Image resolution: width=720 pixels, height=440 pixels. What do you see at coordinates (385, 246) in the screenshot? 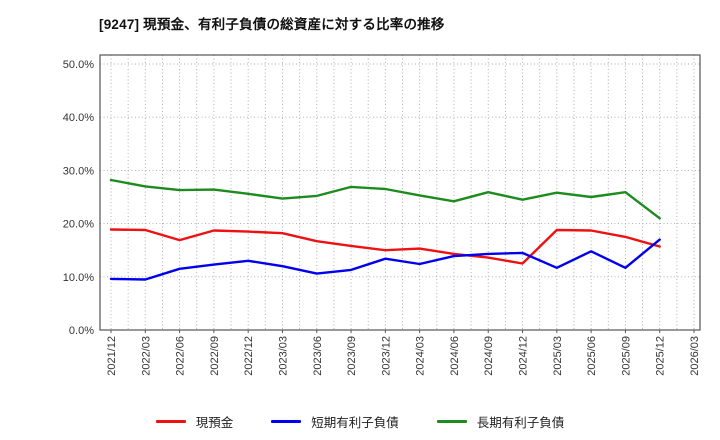
I see `series-line-現預金` at bounding box center [385, 246].